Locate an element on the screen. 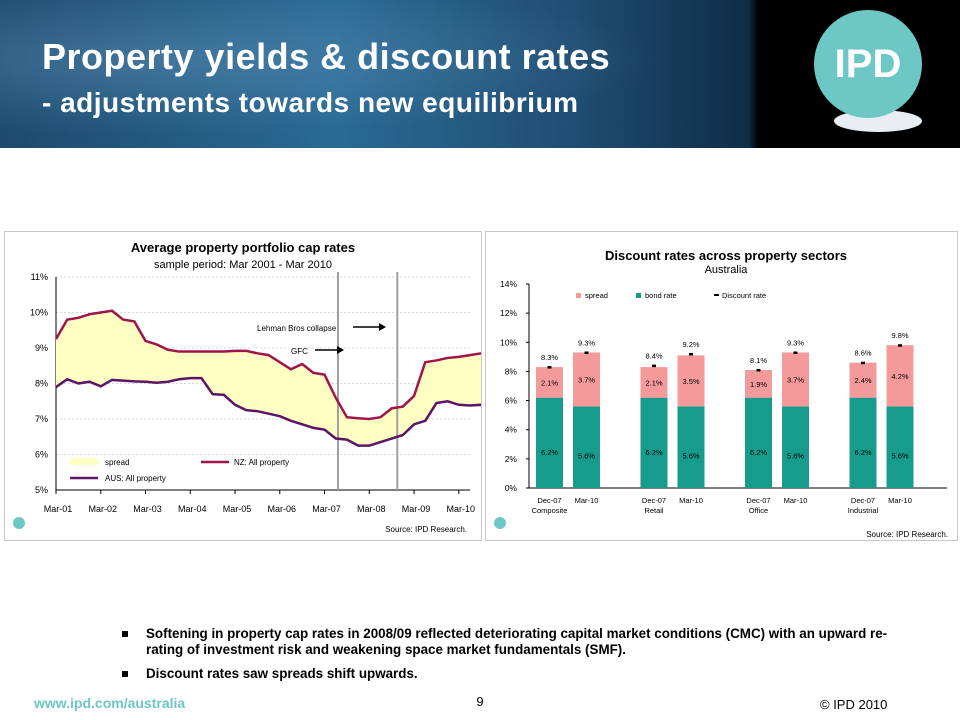 The height and width of the screenshot is (720, 960). footer-url-link: www.ipd.com/australia is located at coordinates (110, 703).